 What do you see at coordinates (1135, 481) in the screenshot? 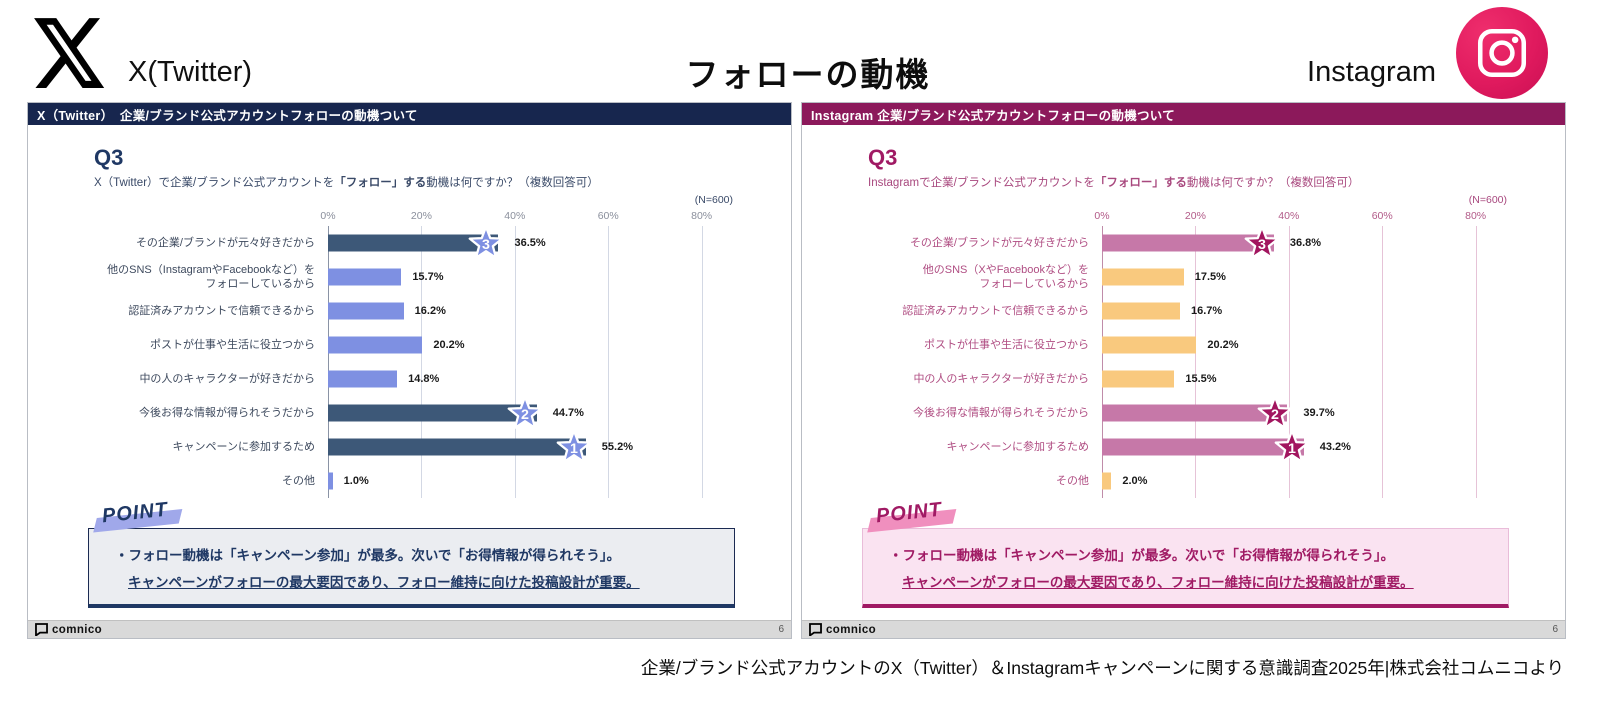
I see `value-label: 2.0%` at bounding box center [1135, 481].